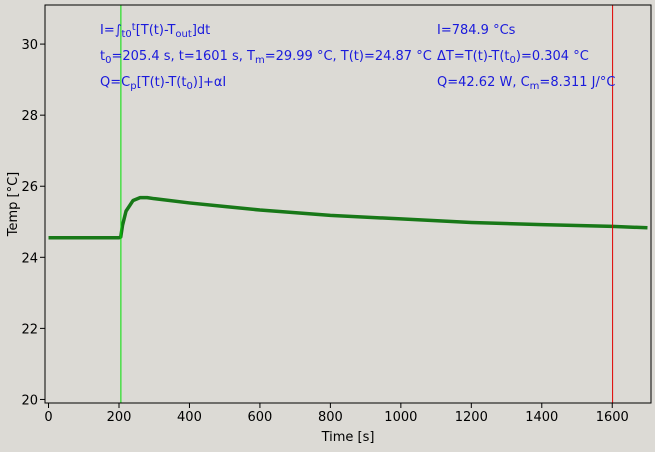  I want to click on y-tick-label: 26, so click(29, 187).